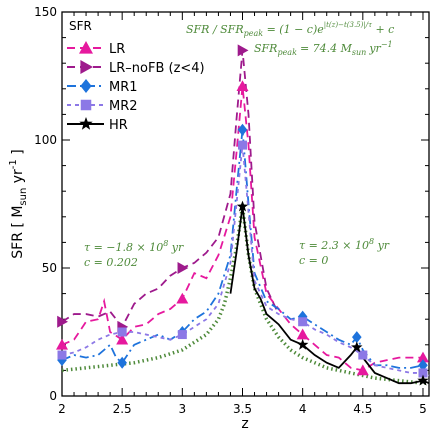  Describe the element at coordinates (111, 262) in the screenshot. I see `left-c: c = 0.202` at that location.